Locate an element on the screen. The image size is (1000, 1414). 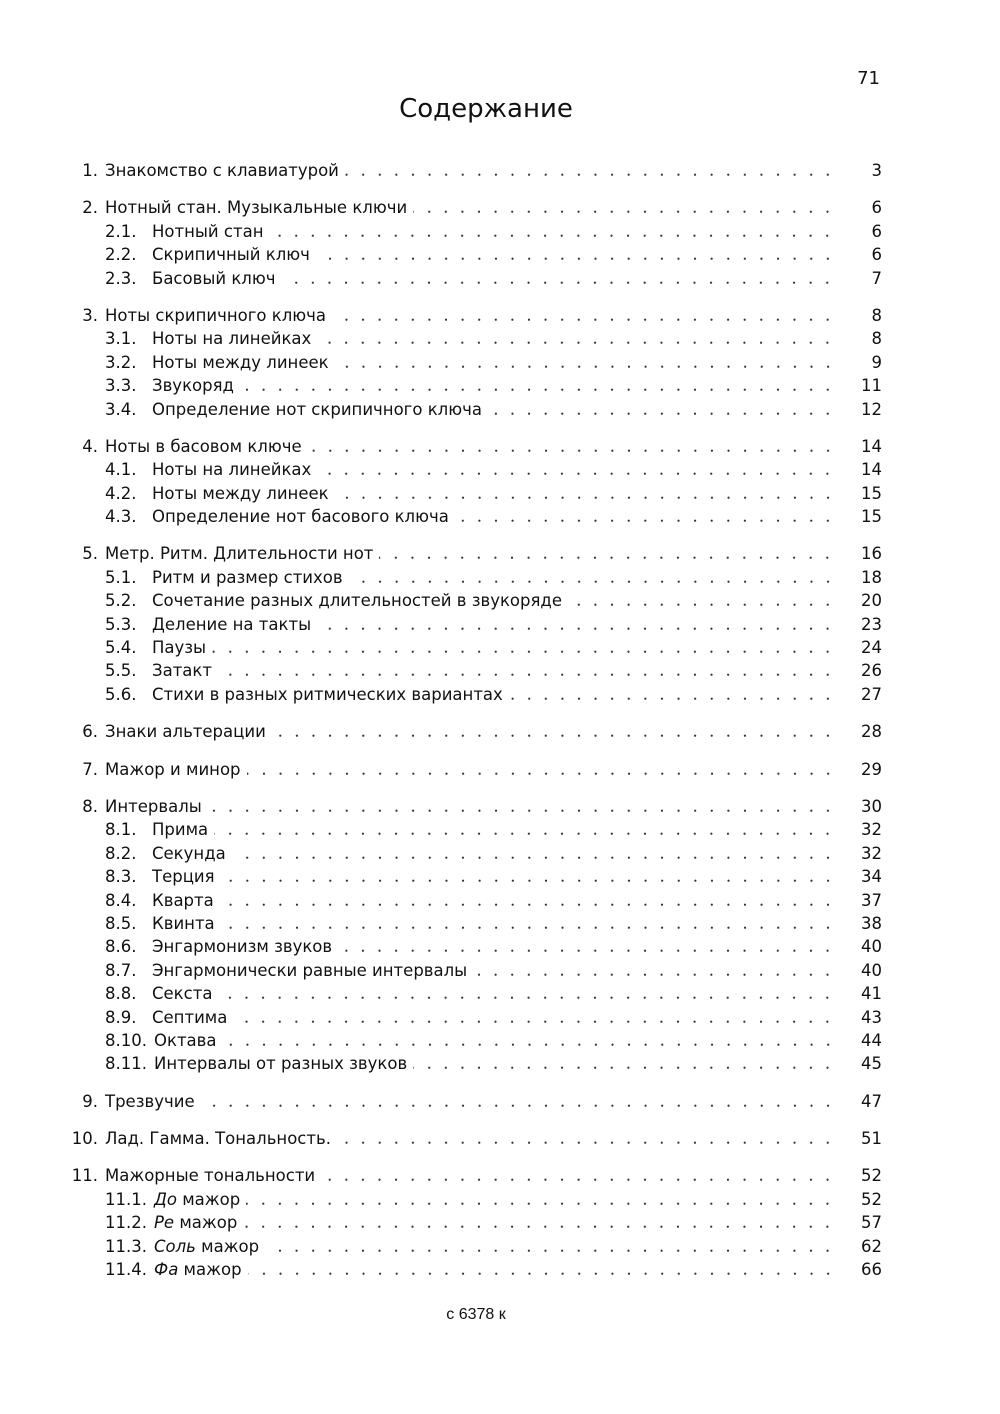
toc-section-entry: 1. Знакомство с клавиатурой 3 is located at coordinates (474, 171).